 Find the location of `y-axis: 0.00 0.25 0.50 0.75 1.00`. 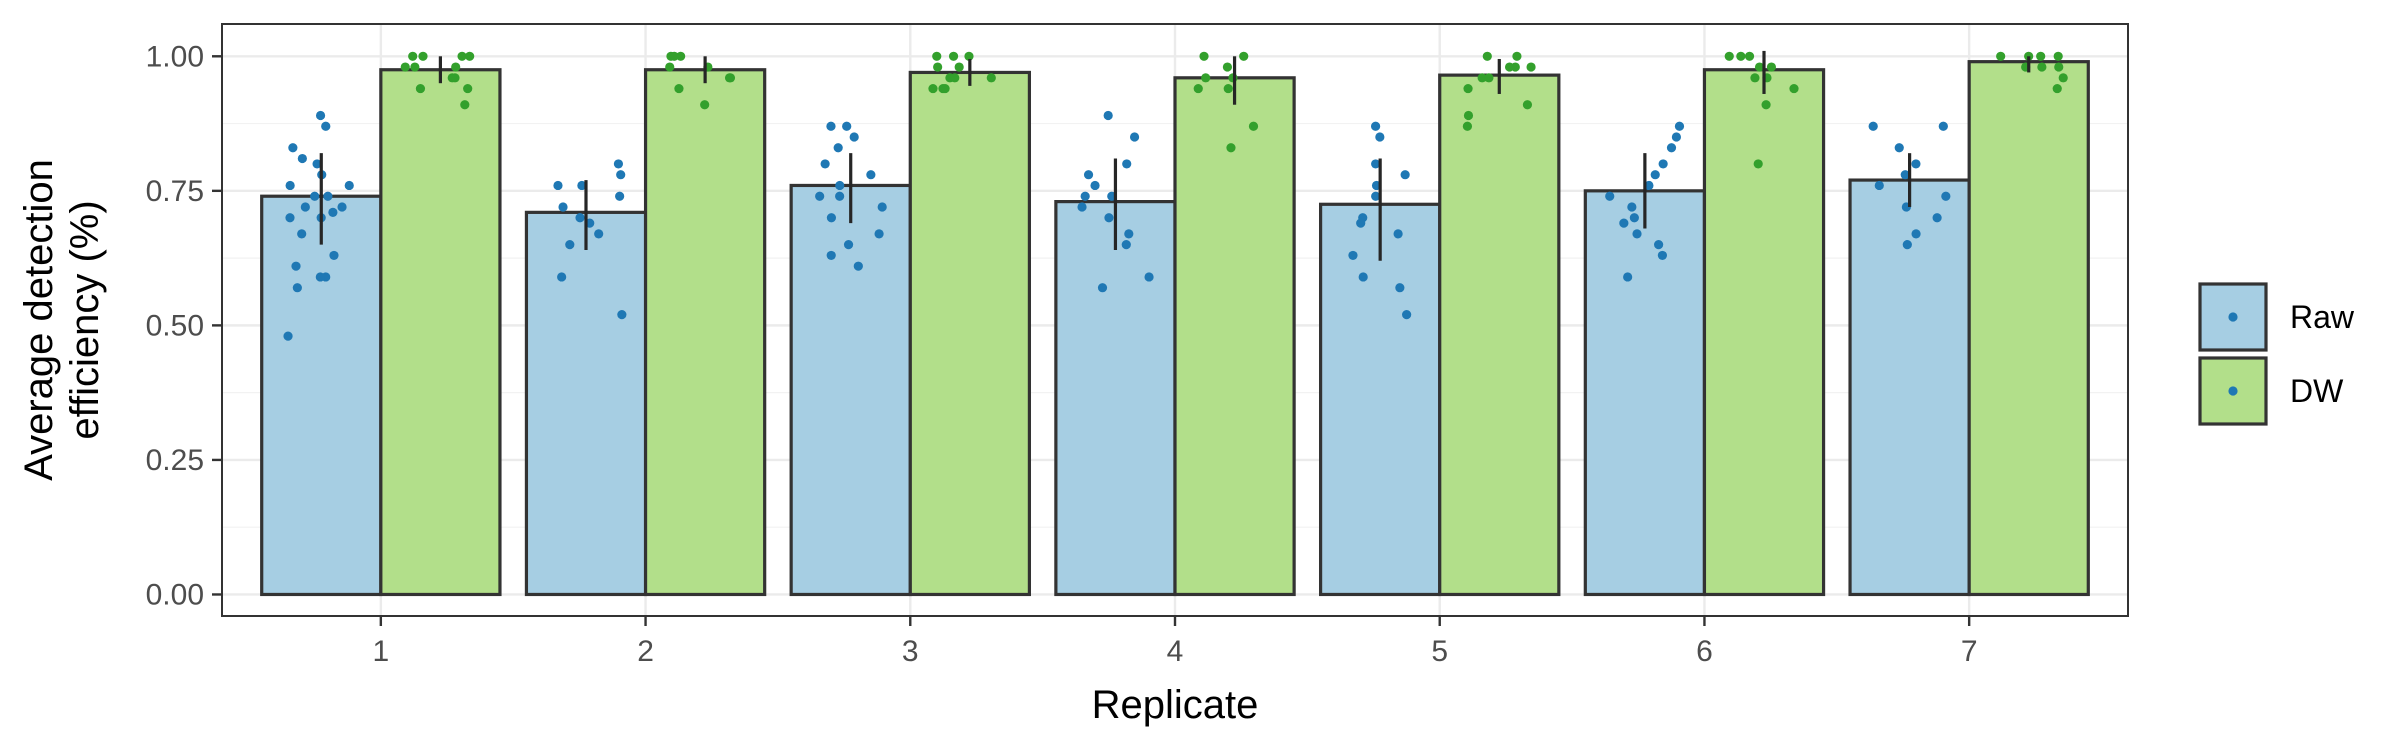

y-axis: 0.00 0.25 0.50 0.75 1.00 is located at coordinates (184, 325).